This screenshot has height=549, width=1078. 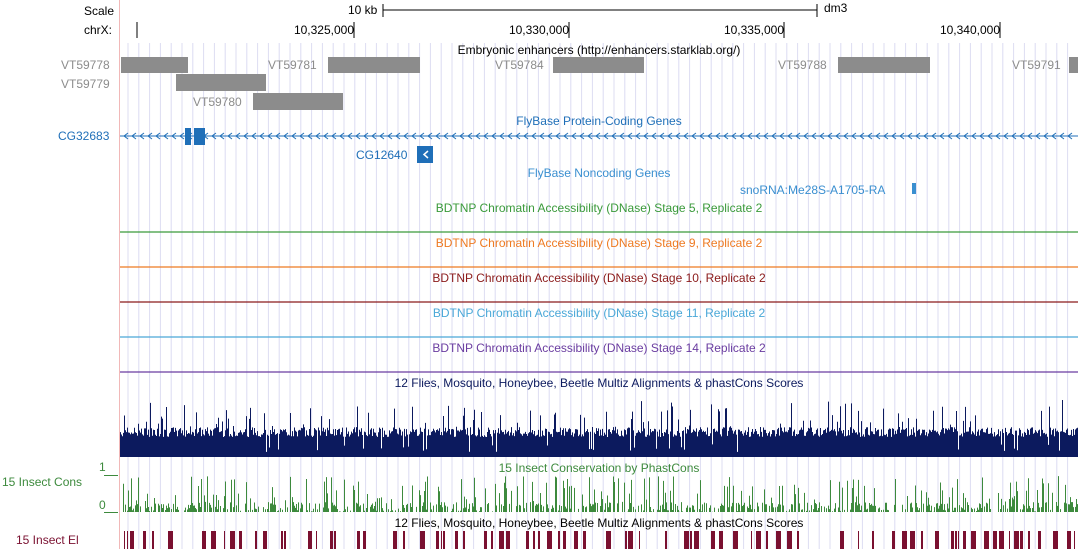 What do you see at coordinates (599, 468) in the screenshot?
I see `track-title-insect-cons: 15 Insect Conservation by PhastCons` at bounding box center [599, 468].